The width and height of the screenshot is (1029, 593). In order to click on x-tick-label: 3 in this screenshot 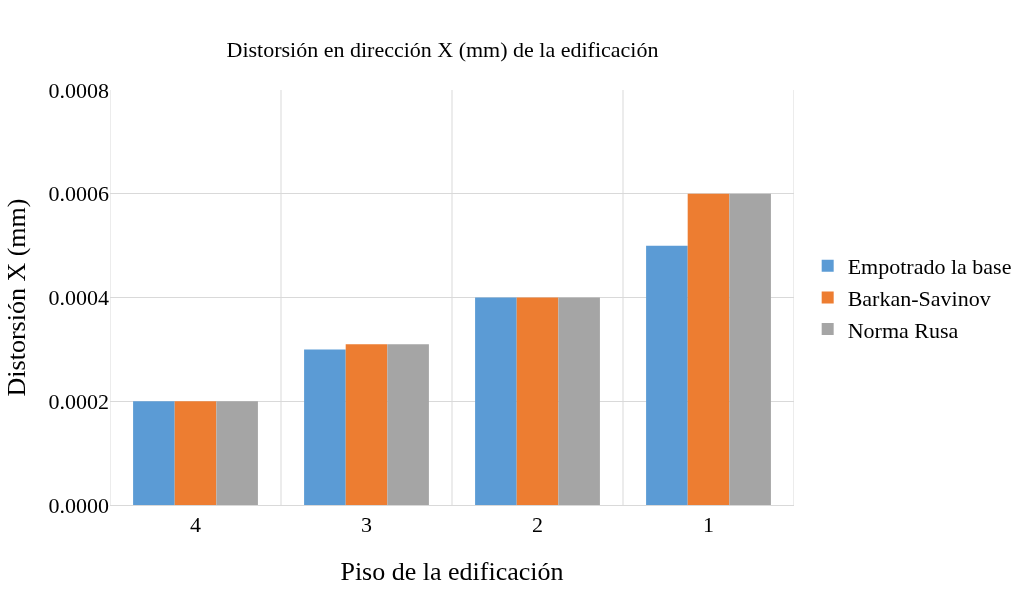, I will do `click(366, 525)`.